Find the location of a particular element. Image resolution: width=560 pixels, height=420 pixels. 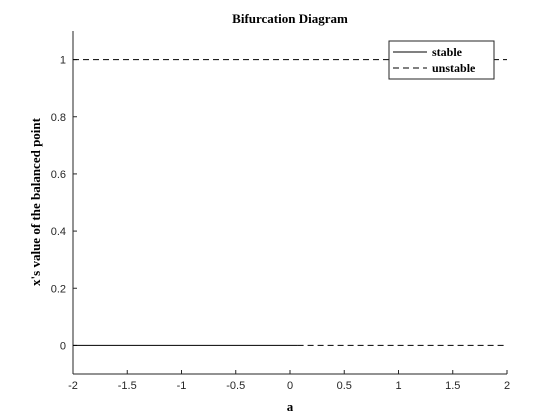

y-tick-label: 0 is located at coordinates (63, 346).